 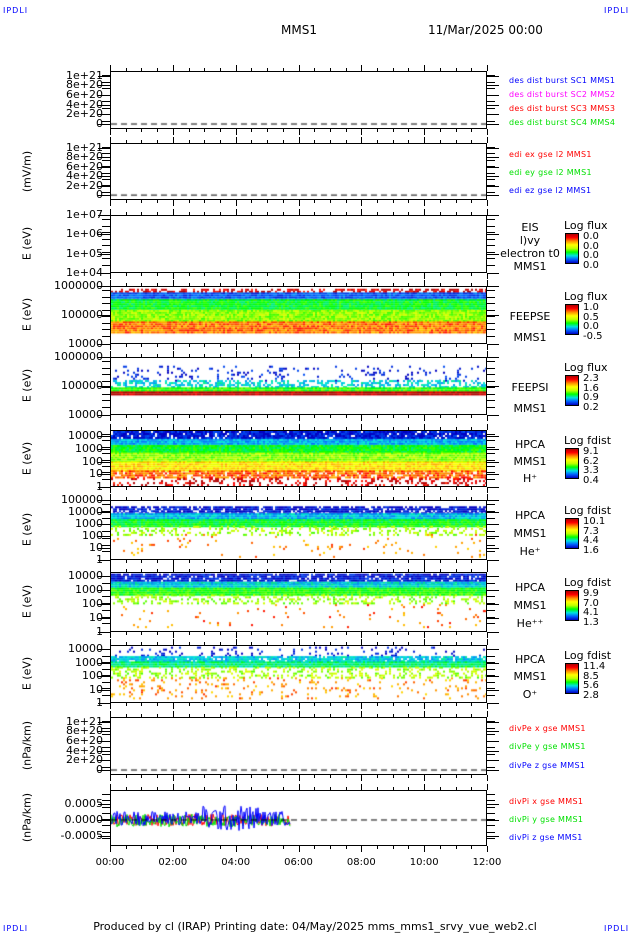 What do you see at coordinates (298, 530) in the screenshot?
I see `panel-hpca-he1` at bounding box center [298, 530].